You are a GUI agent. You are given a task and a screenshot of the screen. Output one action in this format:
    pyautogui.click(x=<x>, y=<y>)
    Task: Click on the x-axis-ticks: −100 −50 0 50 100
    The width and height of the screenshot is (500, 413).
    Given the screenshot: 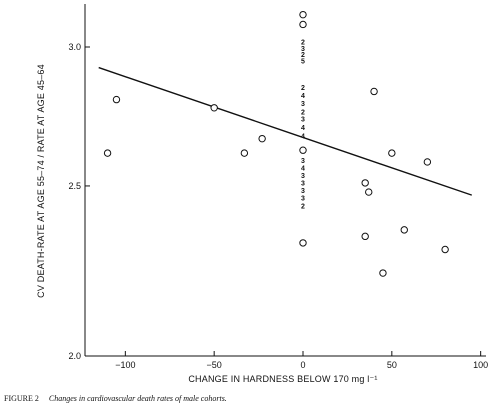 What is the action you would take?
    pyautogui.click(x=301, y=360)
    